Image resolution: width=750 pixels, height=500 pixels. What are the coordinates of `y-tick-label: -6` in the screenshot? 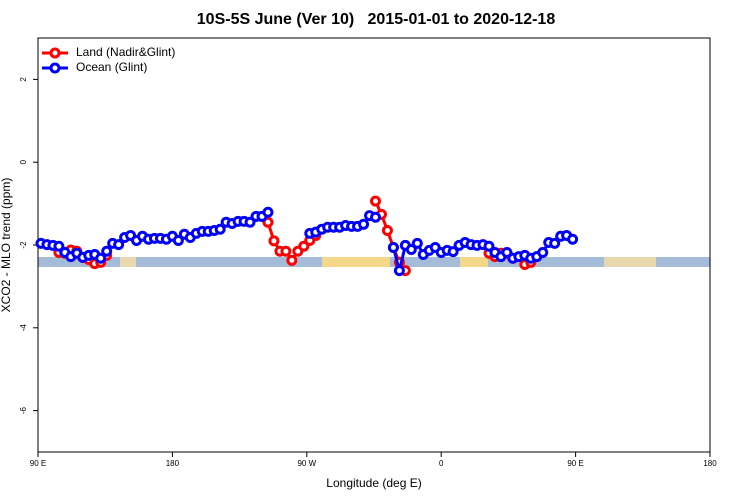 It's located at (23, 410).